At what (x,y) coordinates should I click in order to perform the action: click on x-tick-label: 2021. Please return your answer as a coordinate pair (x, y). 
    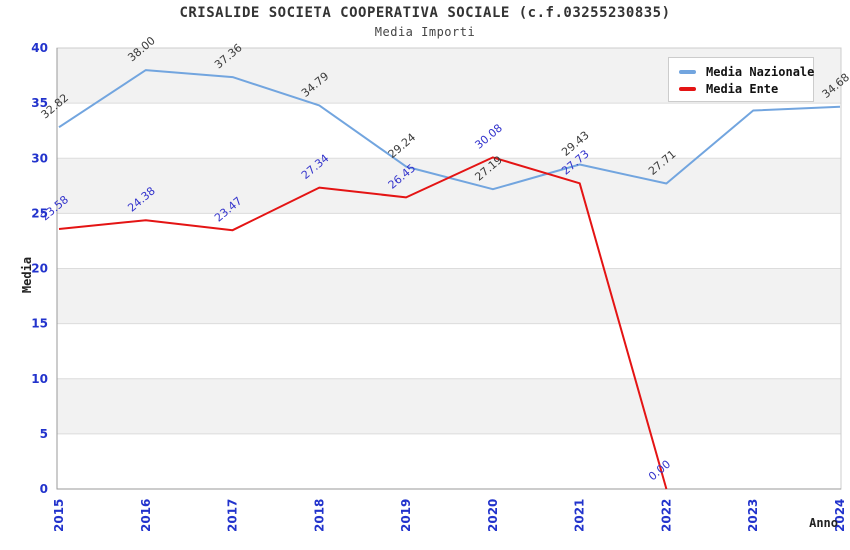
    Looking at the image, I should click on (580, 515).